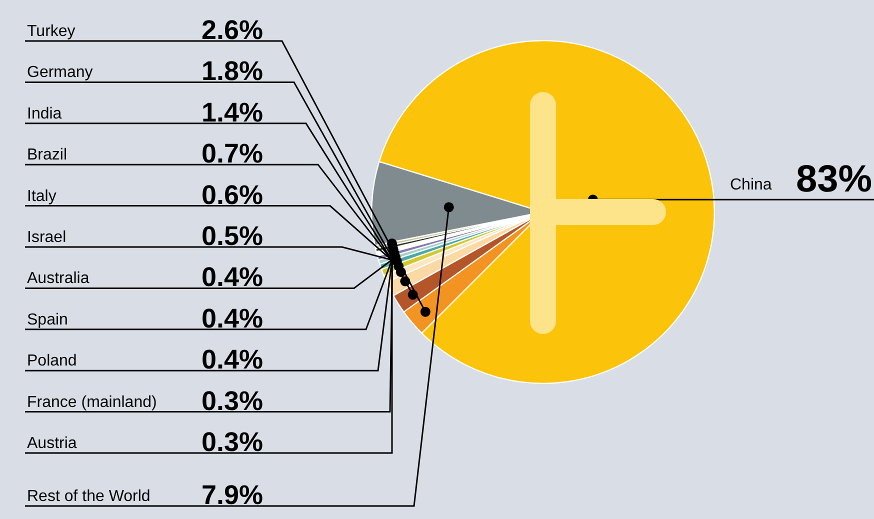 The height and width of the screenshot is (519, 874). I want to click on slice-label: Rest of the World, so click(88, 496).